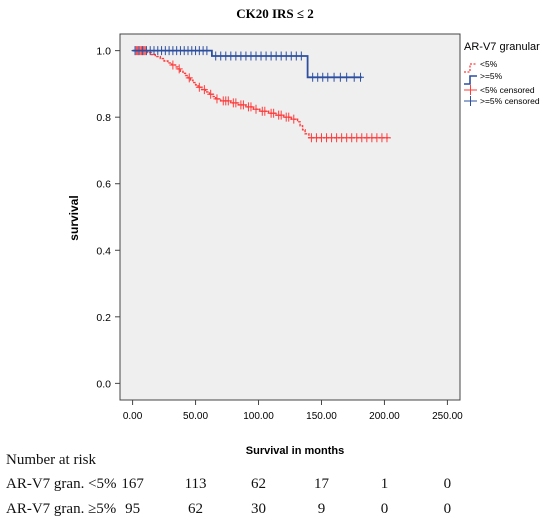 The height and width of the screenshot is (526, 550). I want to click on x-tick-label: 250.00, so click(447, 416).